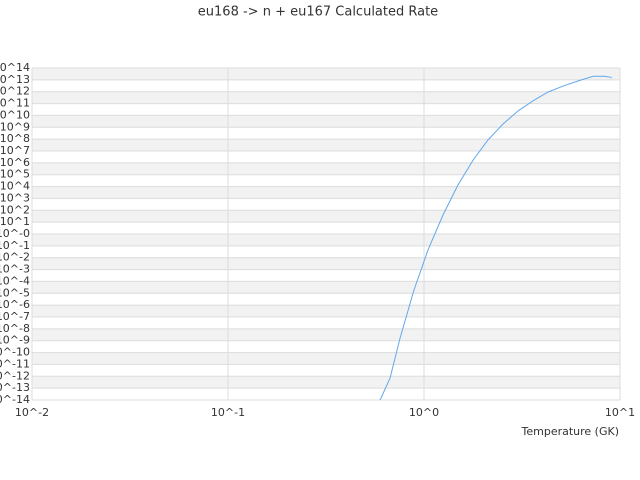 This screenshot has width=640, height=480. Describe the element at coordinates (15, 245) in the screenshot. I see `y-tick-label: 10^-1` at that location.